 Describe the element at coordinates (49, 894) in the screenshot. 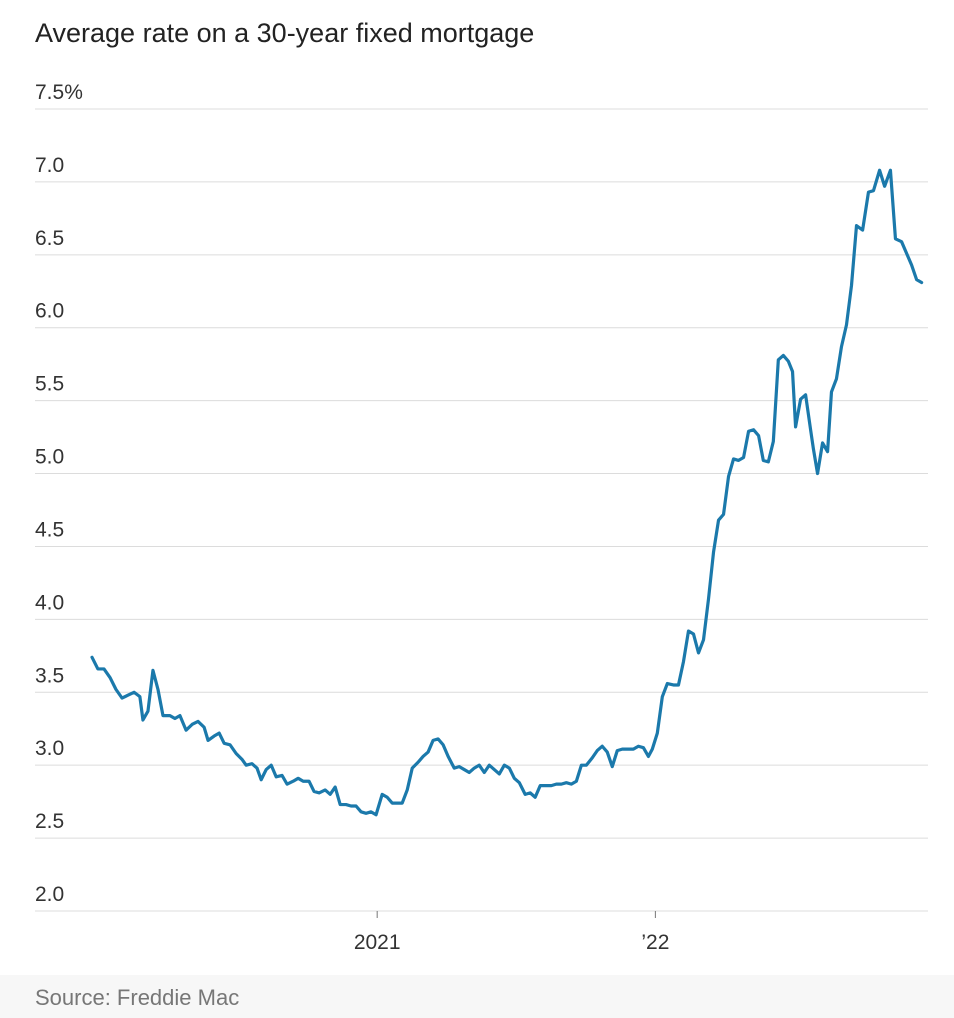

I see `y-tick-label: 2.0` at that location.